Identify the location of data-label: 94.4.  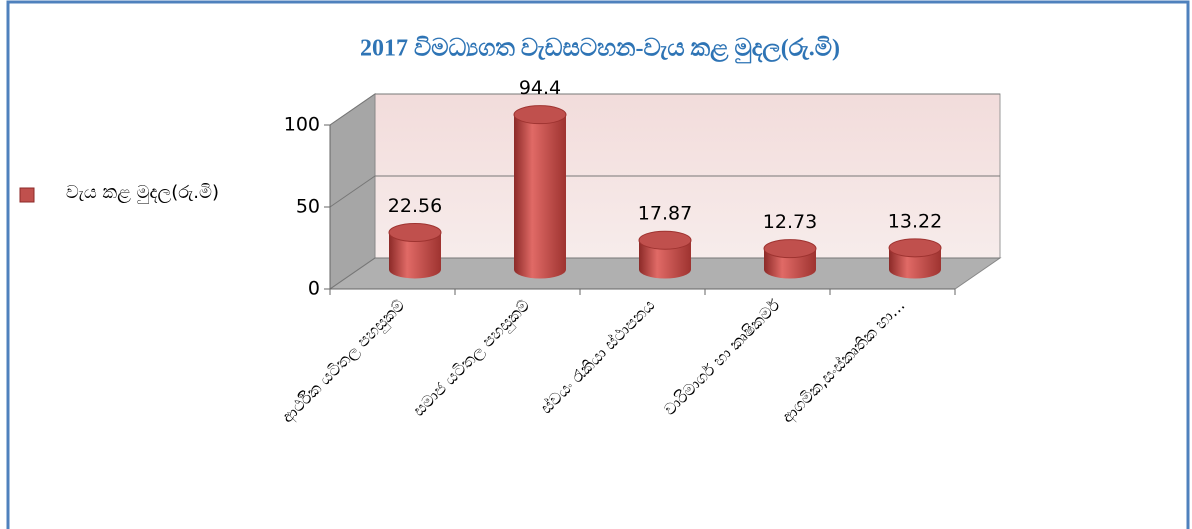
(540, 88).